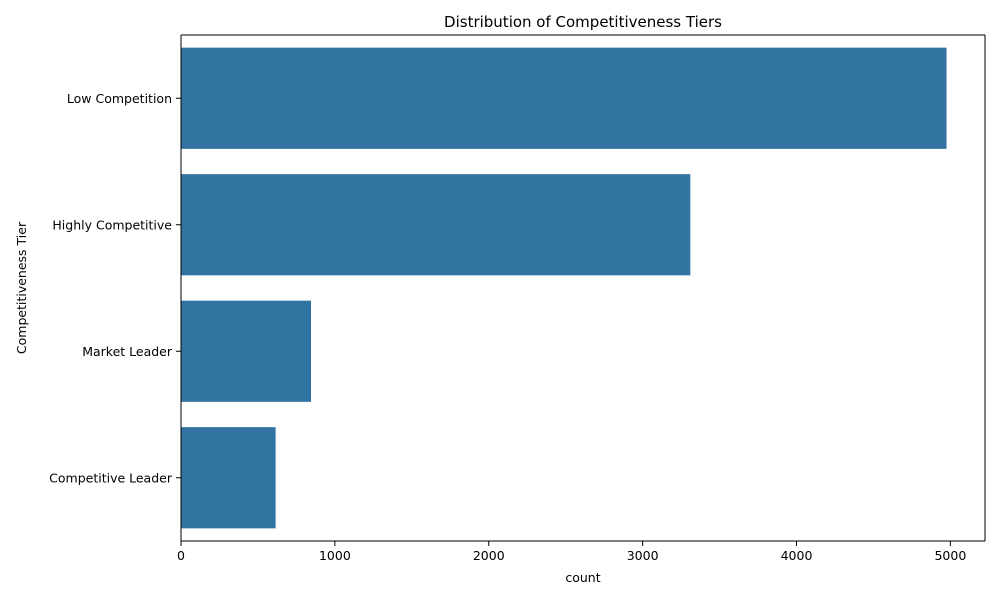 The width and height of the screenshot is (1000, 600). I want to click on bar-competitive-leader, so click(228, 478).